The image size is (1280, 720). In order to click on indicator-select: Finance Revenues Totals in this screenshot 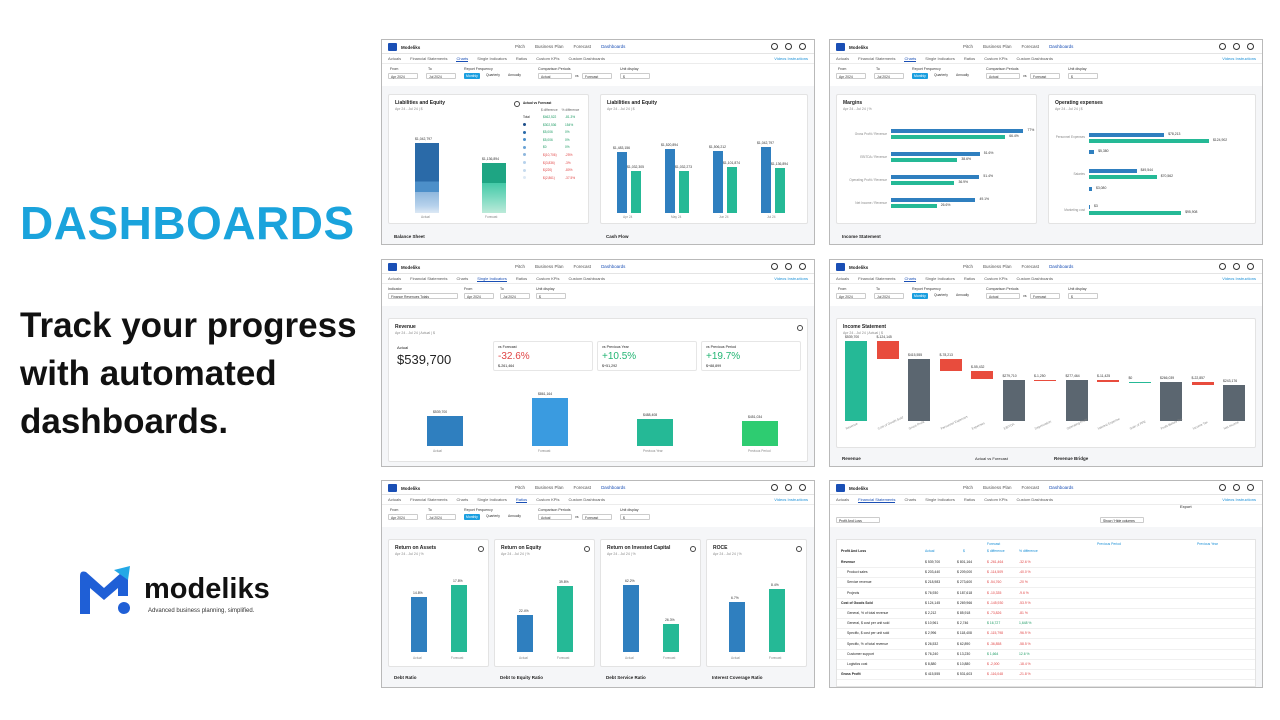, I will do `click(423, 296)`.